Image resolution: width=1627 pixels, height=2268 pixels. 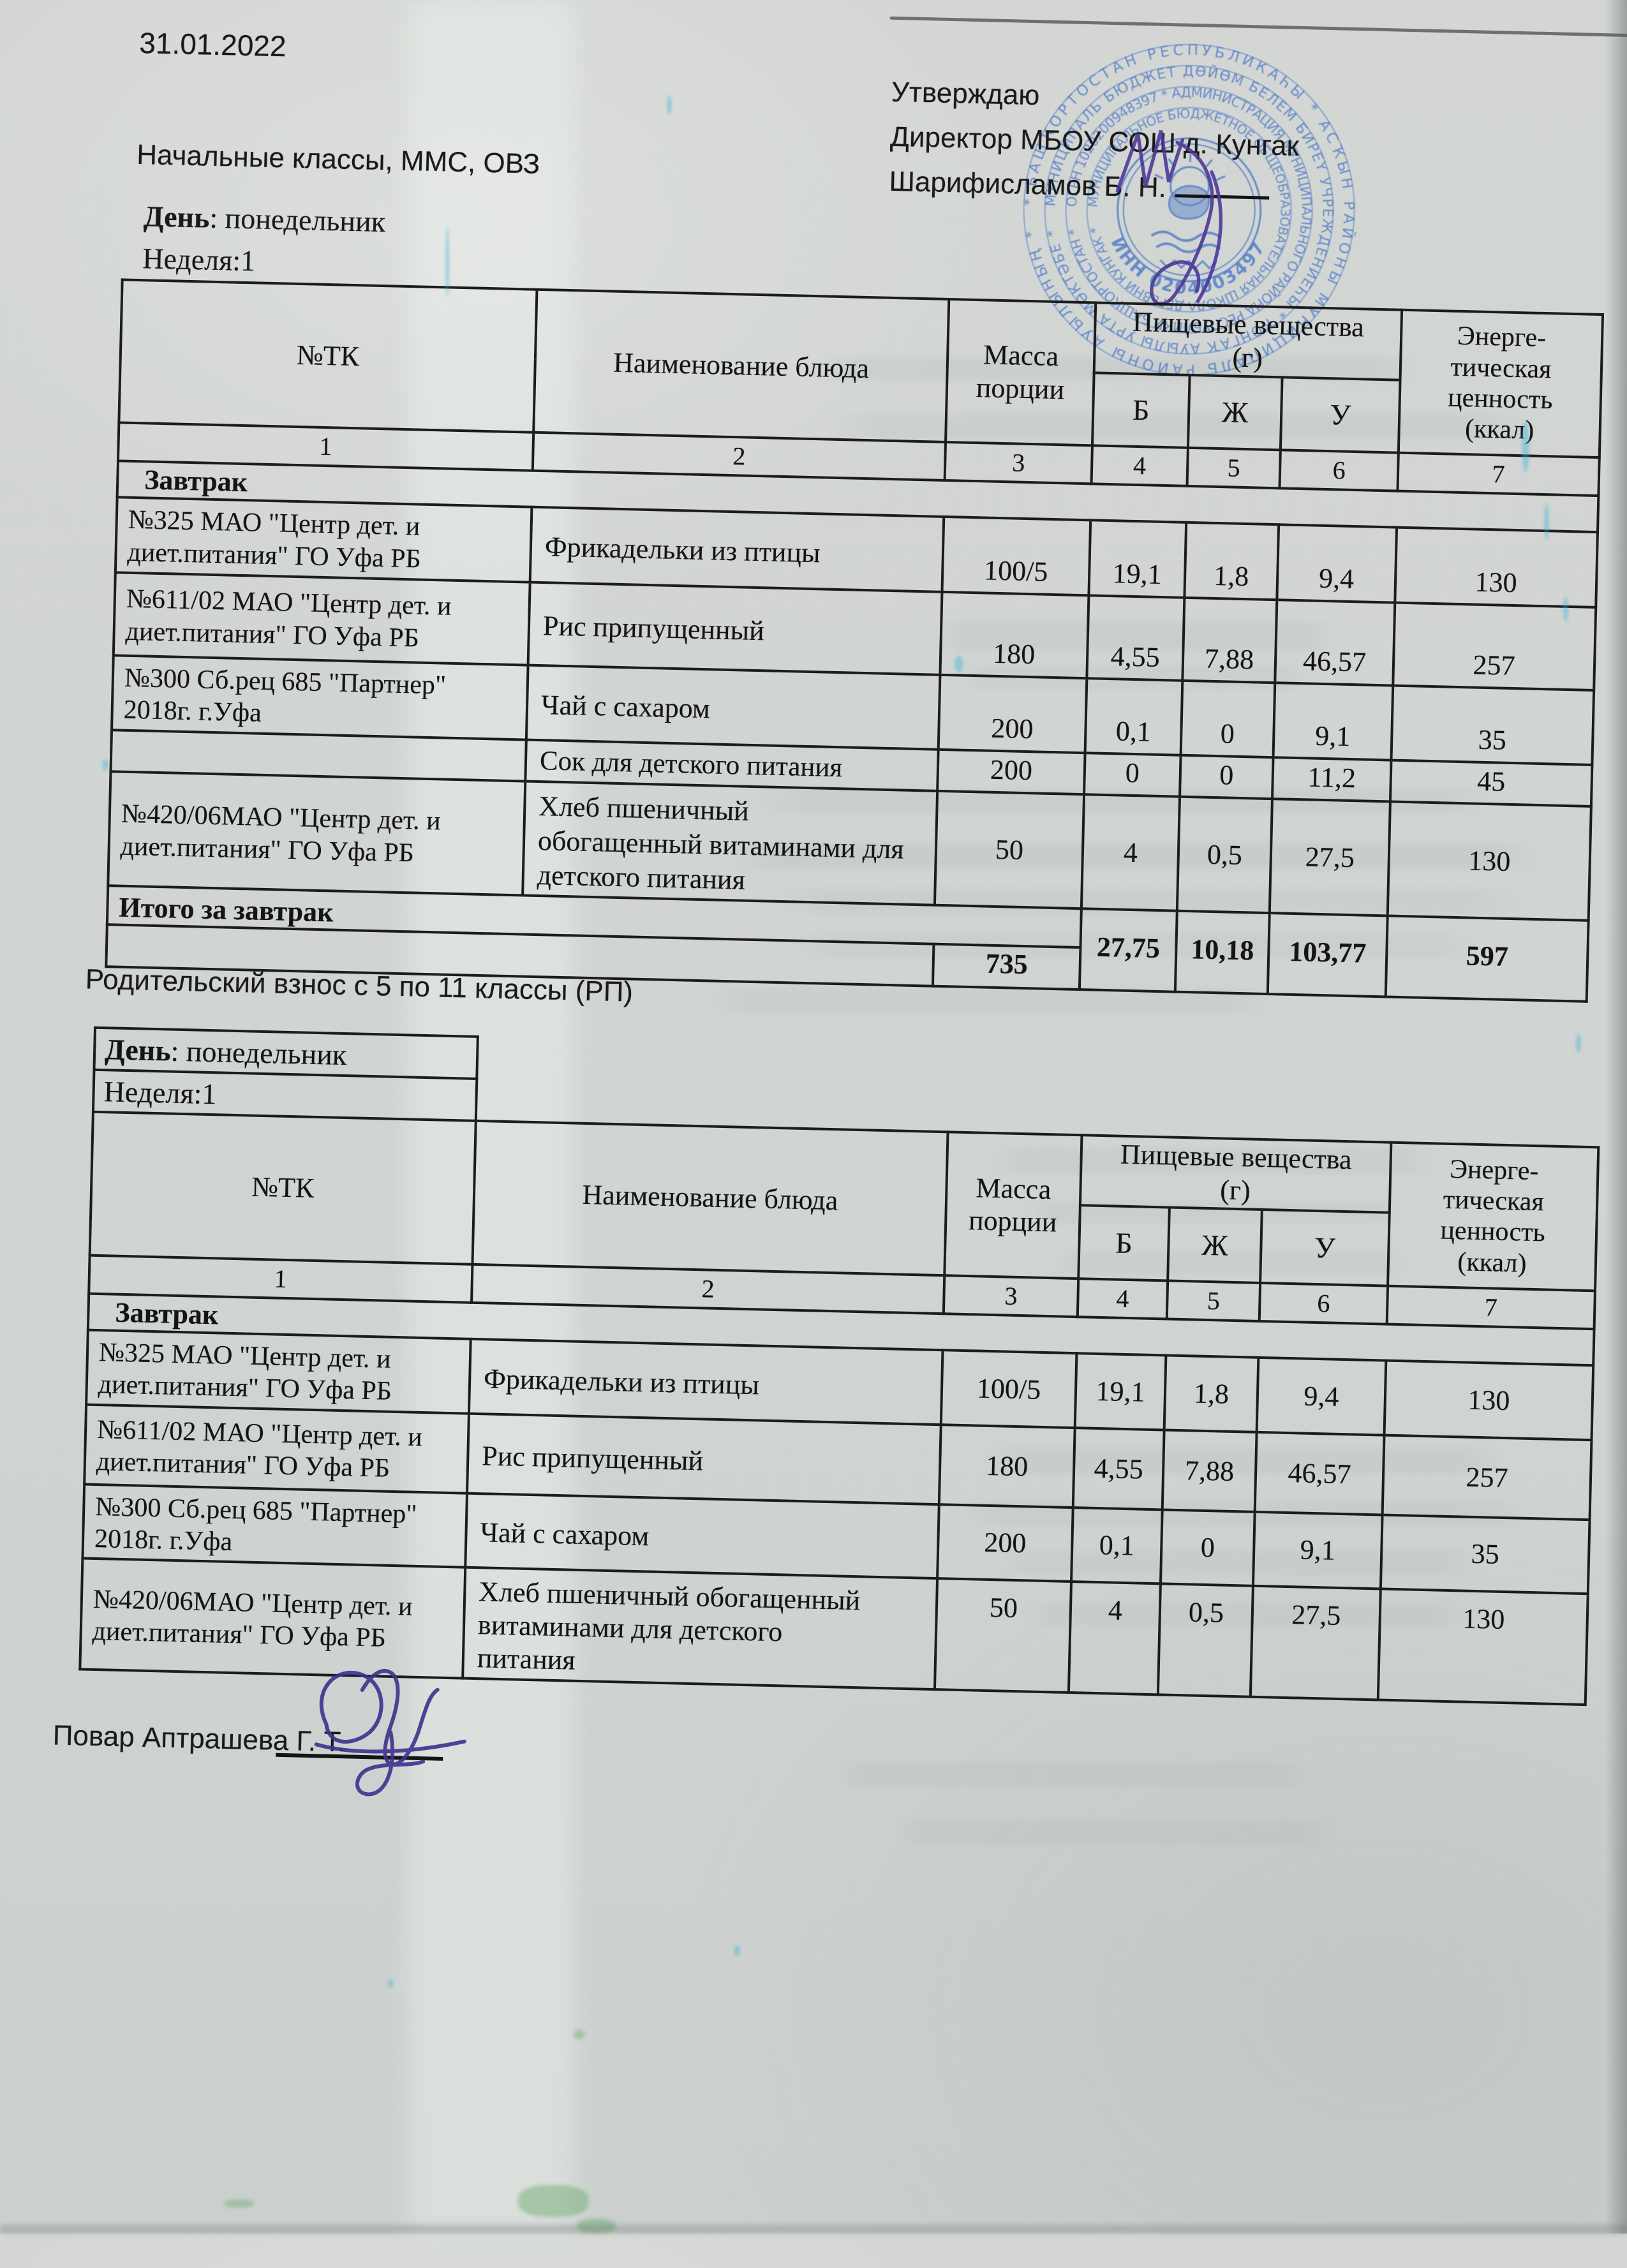 What do you see at coordinates (264, 219) in the screenshot?
I see `day-line: День: понедельник` at bounding box center [264, 219].